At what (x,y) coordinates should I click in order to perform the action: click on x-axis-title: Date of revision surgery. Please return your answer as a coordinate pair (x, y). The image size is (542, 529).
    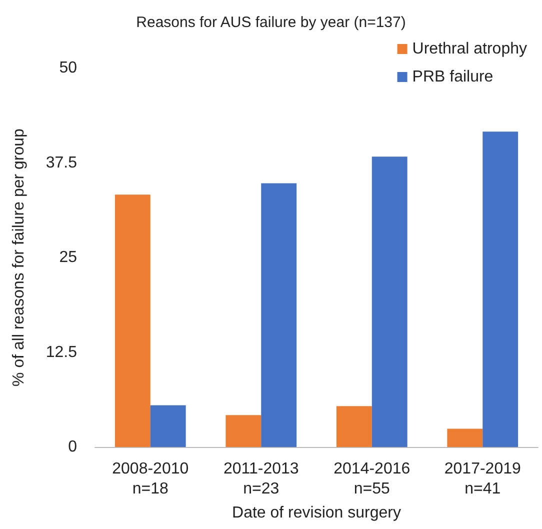
    Looking at the image, I should click on (316, 513).